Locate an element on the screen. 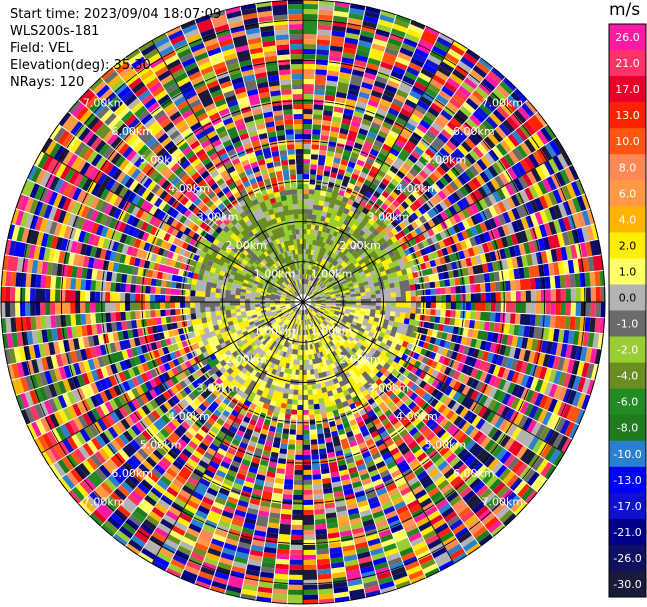 The height and width of the screenshot is (607, 647). colorbar-tick-label: 8.0 is located at coordinates (628, 167).